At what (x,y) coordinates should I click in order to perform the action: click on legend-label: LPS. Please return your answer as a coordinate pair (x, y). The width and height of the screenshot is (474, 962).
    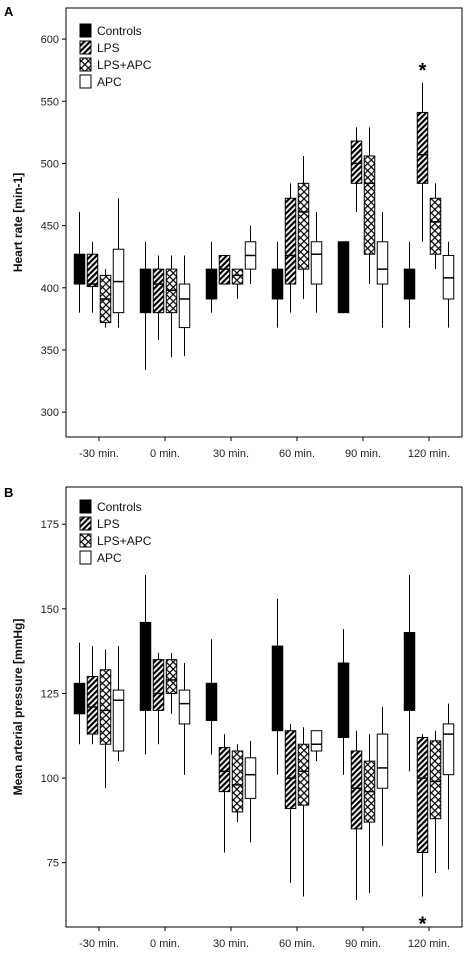
    Looking at the image, I should click on (108, 524).